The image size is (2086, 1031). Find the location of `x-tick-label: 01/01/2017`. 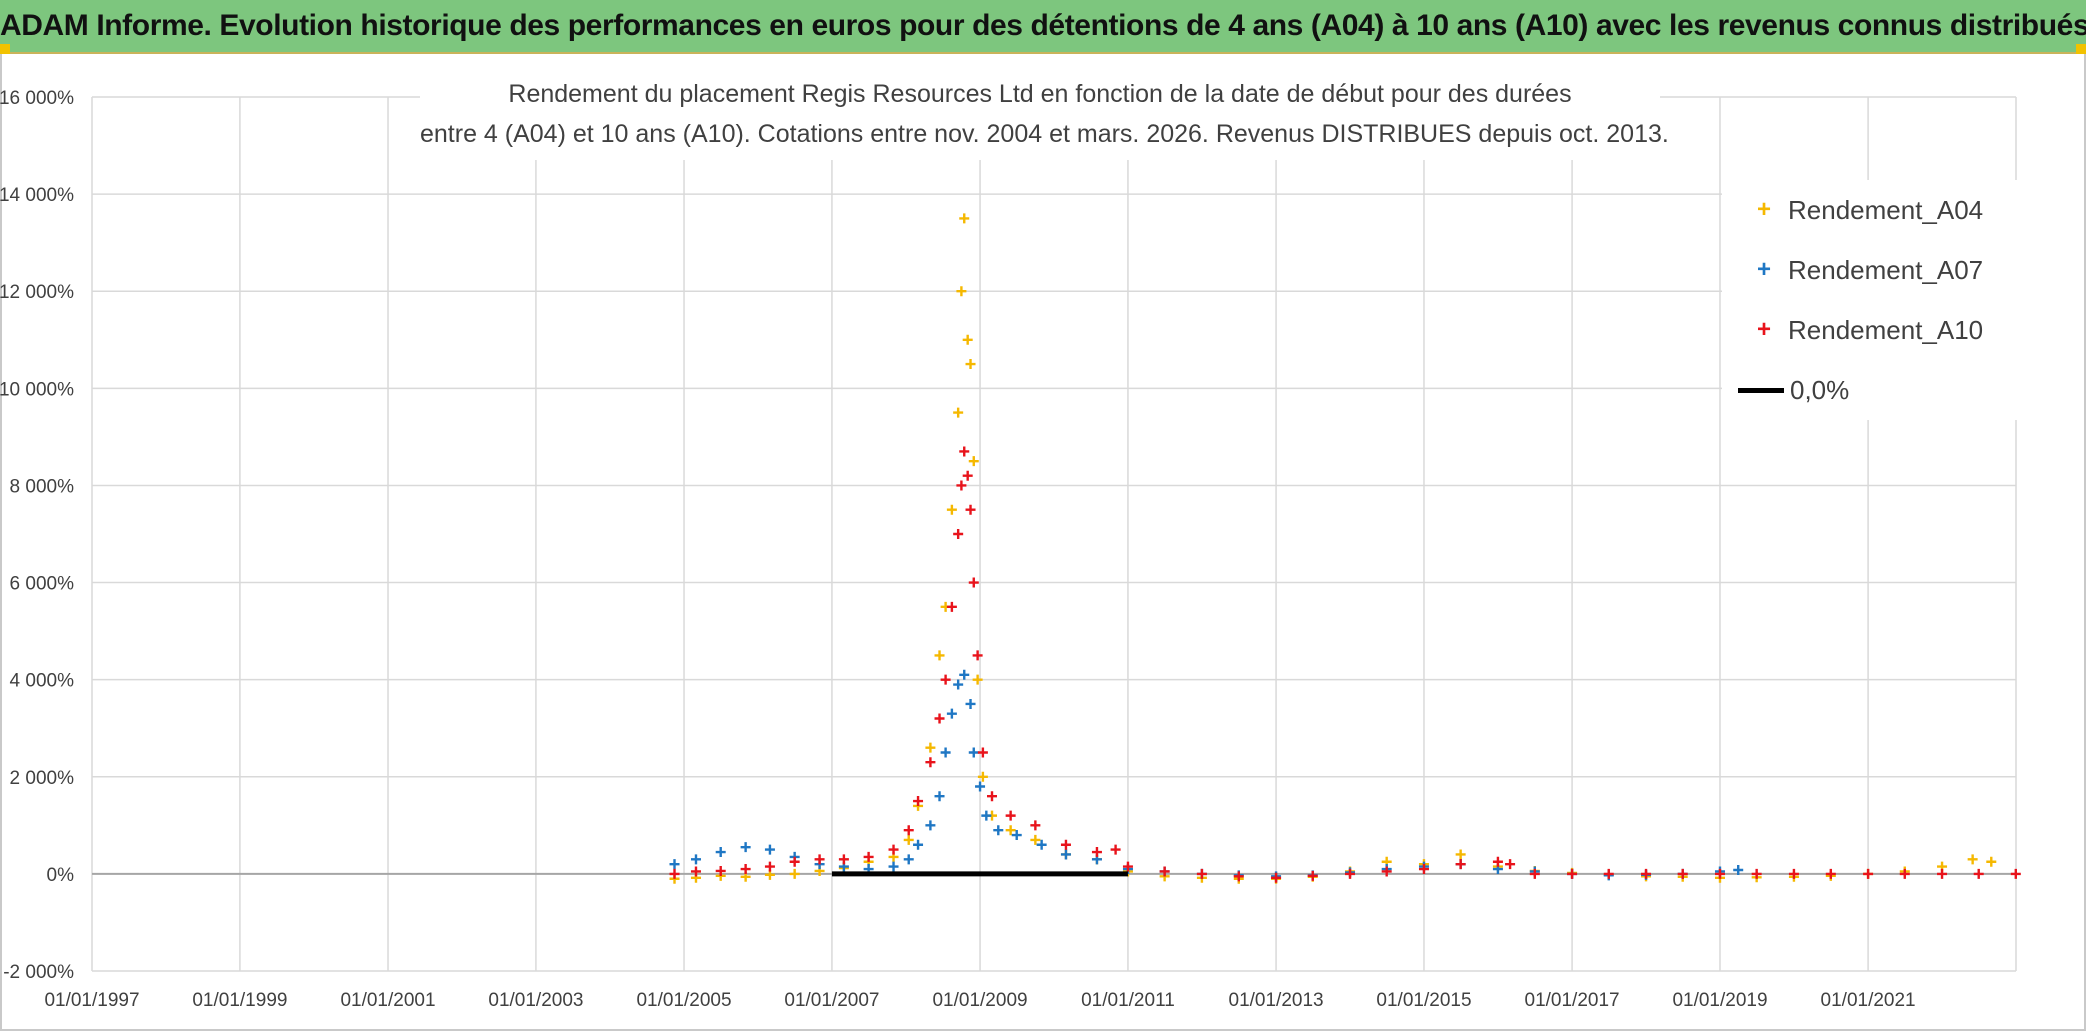

x-tick-label: 01/01/2017 is located at coordinates (1572, 1000).